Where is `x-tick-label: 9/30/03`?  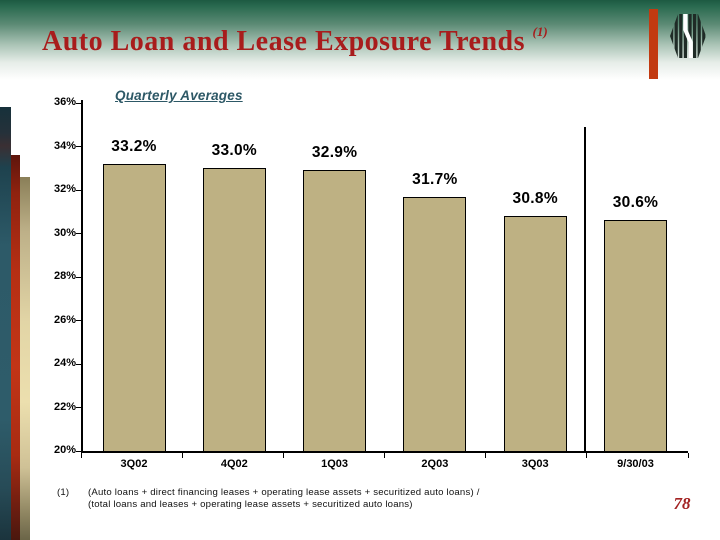
x-tick-label: 9/30/03 is located at coordinates (635, 464).